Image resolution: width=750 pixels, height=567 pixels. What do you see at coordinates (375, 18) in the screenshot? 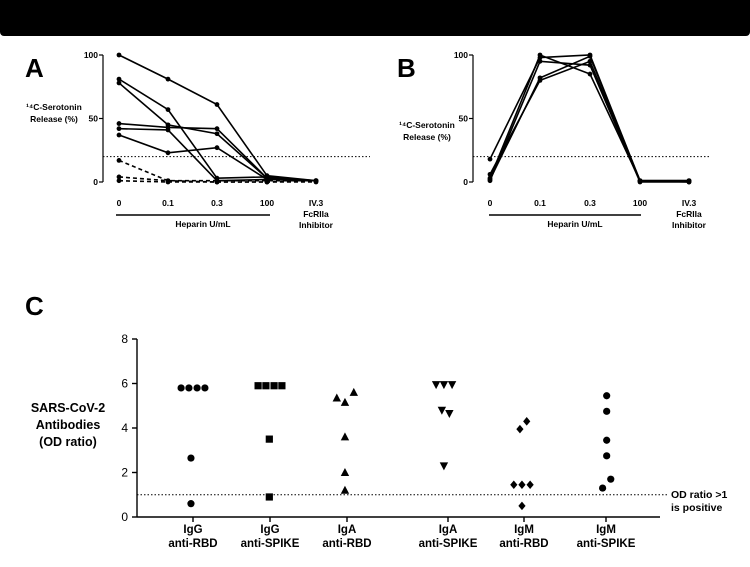
I see `top-black-bar` at bounding box center [375, 18].